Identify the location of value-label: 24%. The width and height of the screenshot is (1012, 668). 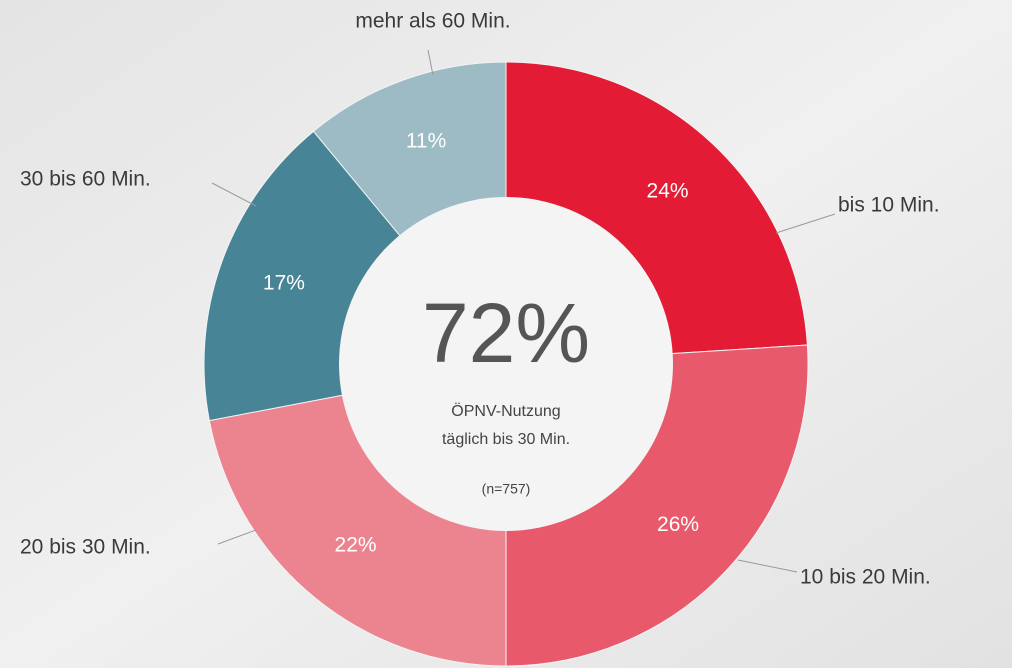
(668, 191).